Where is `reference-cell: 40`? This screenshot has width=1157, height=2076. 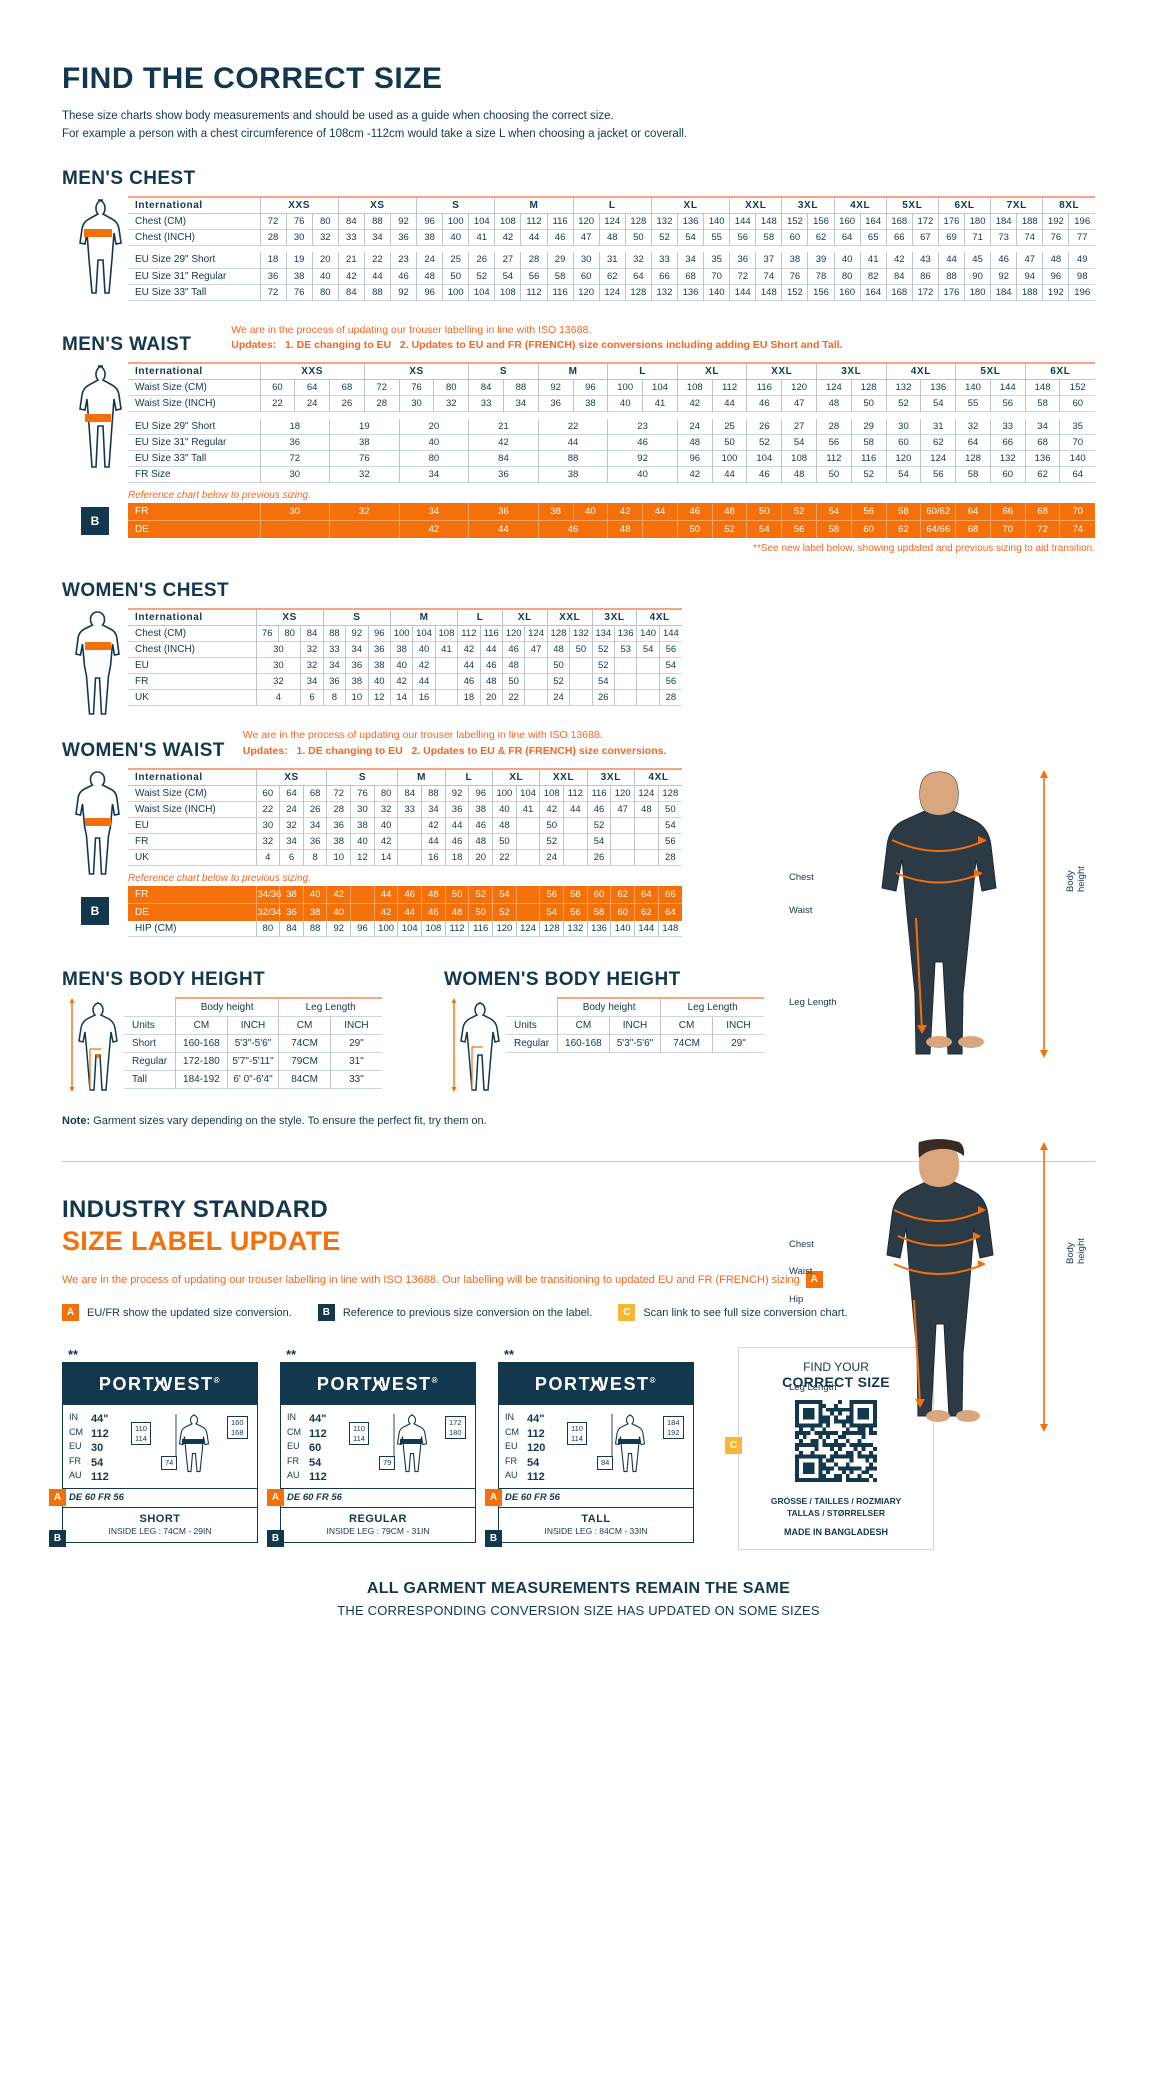
reference-cell: 40 is located at coordinates (338, 911).